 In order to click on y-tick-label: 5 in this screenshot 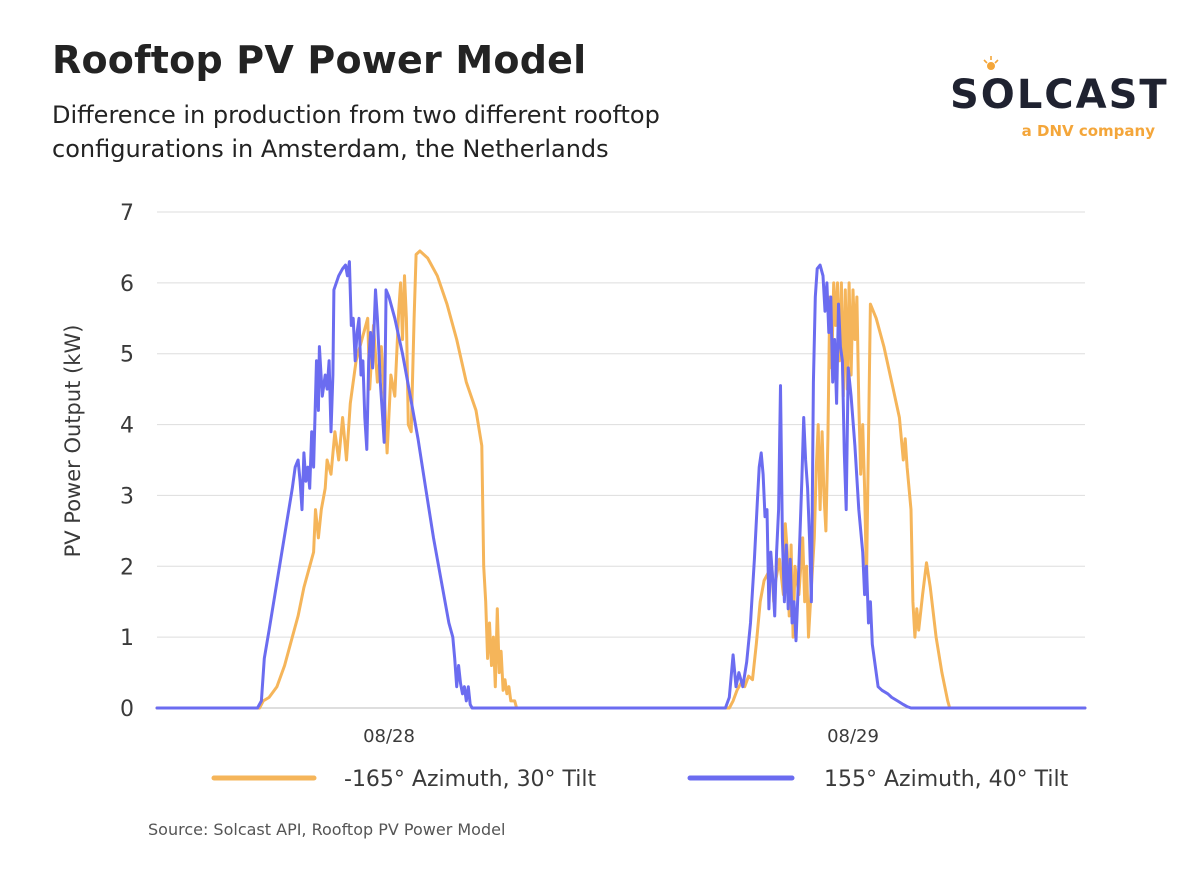, I will do `click(127, 355)`.